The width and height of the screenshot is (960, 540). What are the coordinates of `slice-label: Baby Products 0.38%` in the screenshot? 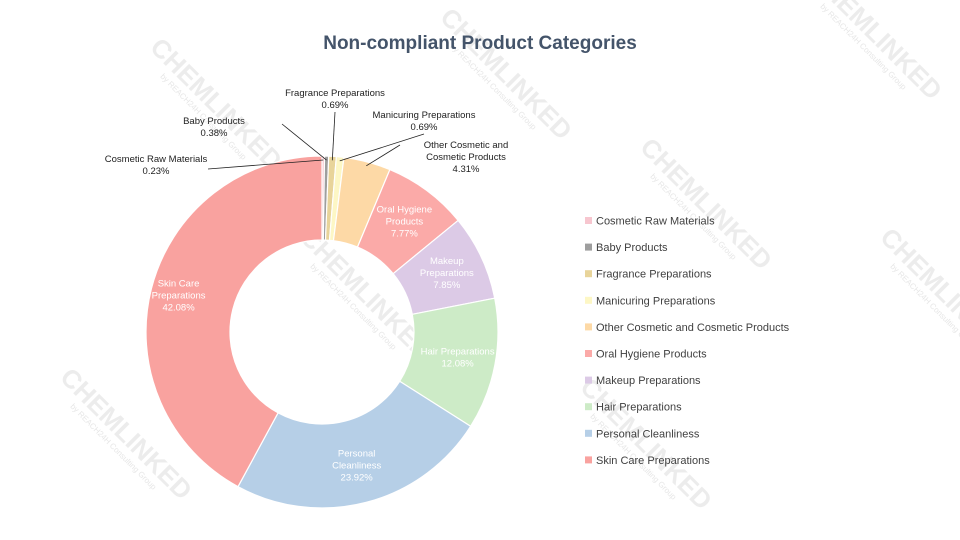 It's located at (214, 127).